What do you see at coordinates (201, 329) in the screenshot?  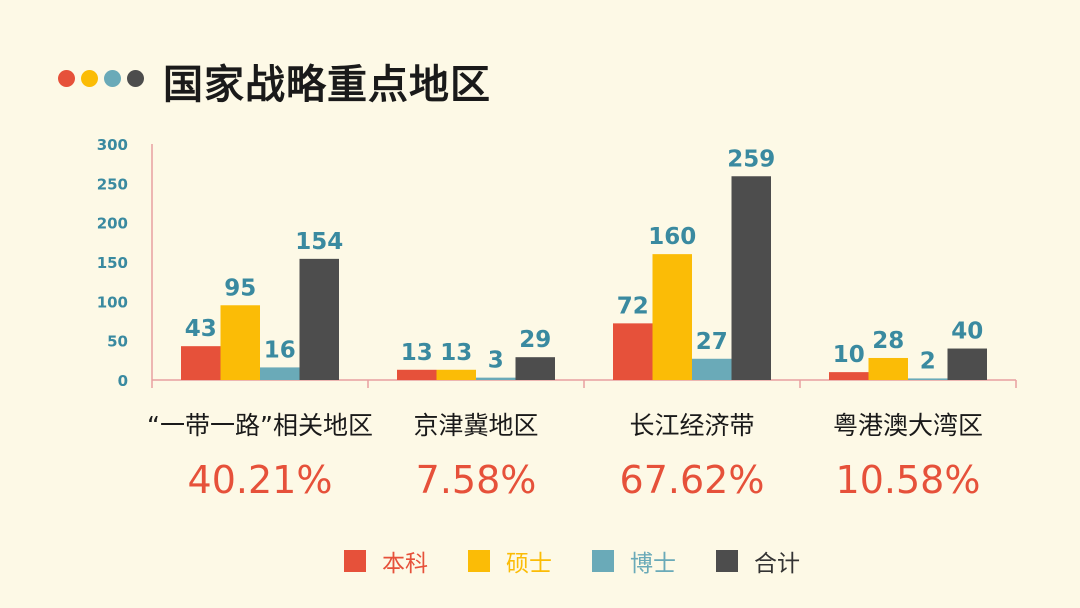 I see `bar-value-label: 43` at bounding box center [201, 329].